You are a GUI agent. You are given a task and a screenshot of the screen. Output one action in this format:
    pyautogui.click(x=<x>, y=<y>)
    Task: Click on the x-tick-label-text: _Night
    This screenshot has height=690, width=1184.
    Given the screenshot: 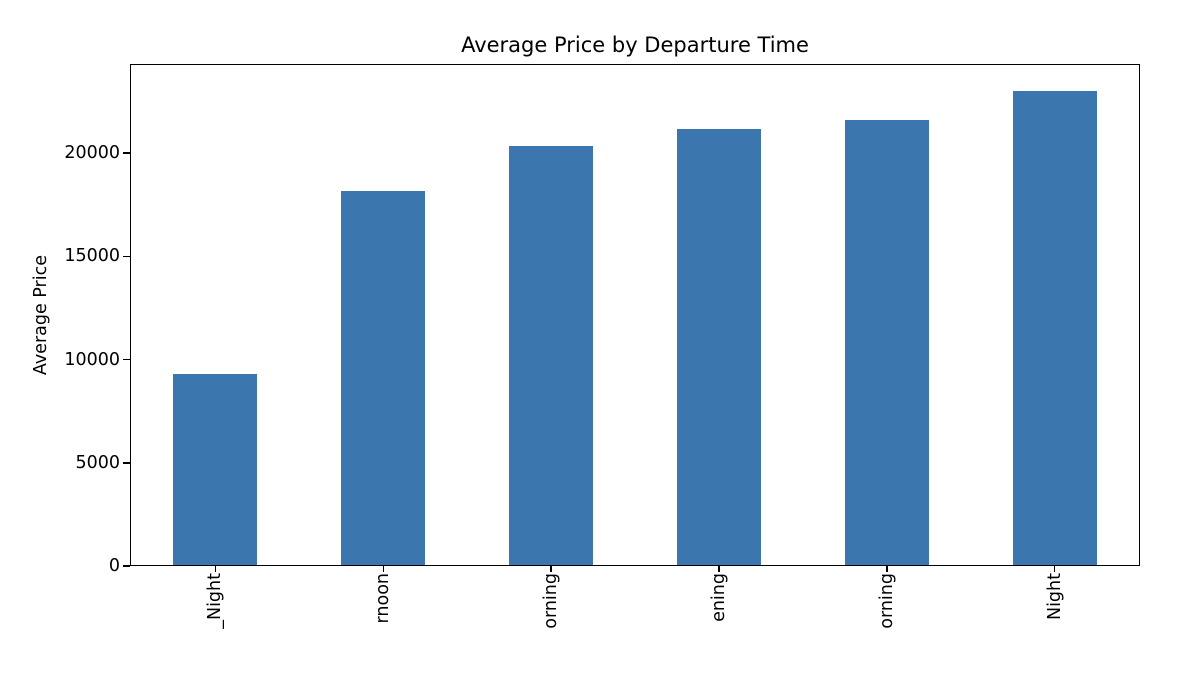 What is the action you would take?
    pyautogui.click(x=215, y=601)
    